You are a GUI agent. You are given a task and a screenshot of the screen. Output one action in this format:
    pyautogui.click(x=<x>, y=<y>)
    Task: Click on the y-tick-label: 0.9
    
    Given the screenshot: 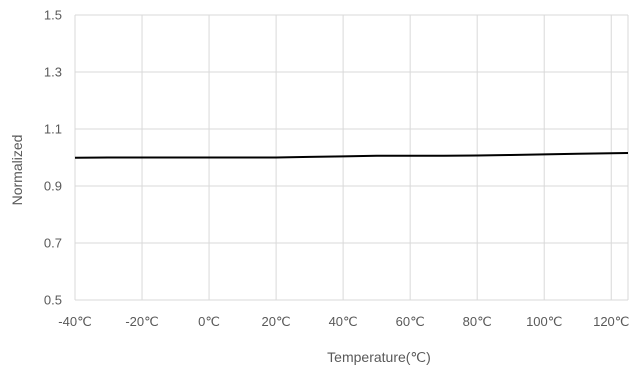 What is the action you would take?
    pyautogui.click(x=53, y=186)
    